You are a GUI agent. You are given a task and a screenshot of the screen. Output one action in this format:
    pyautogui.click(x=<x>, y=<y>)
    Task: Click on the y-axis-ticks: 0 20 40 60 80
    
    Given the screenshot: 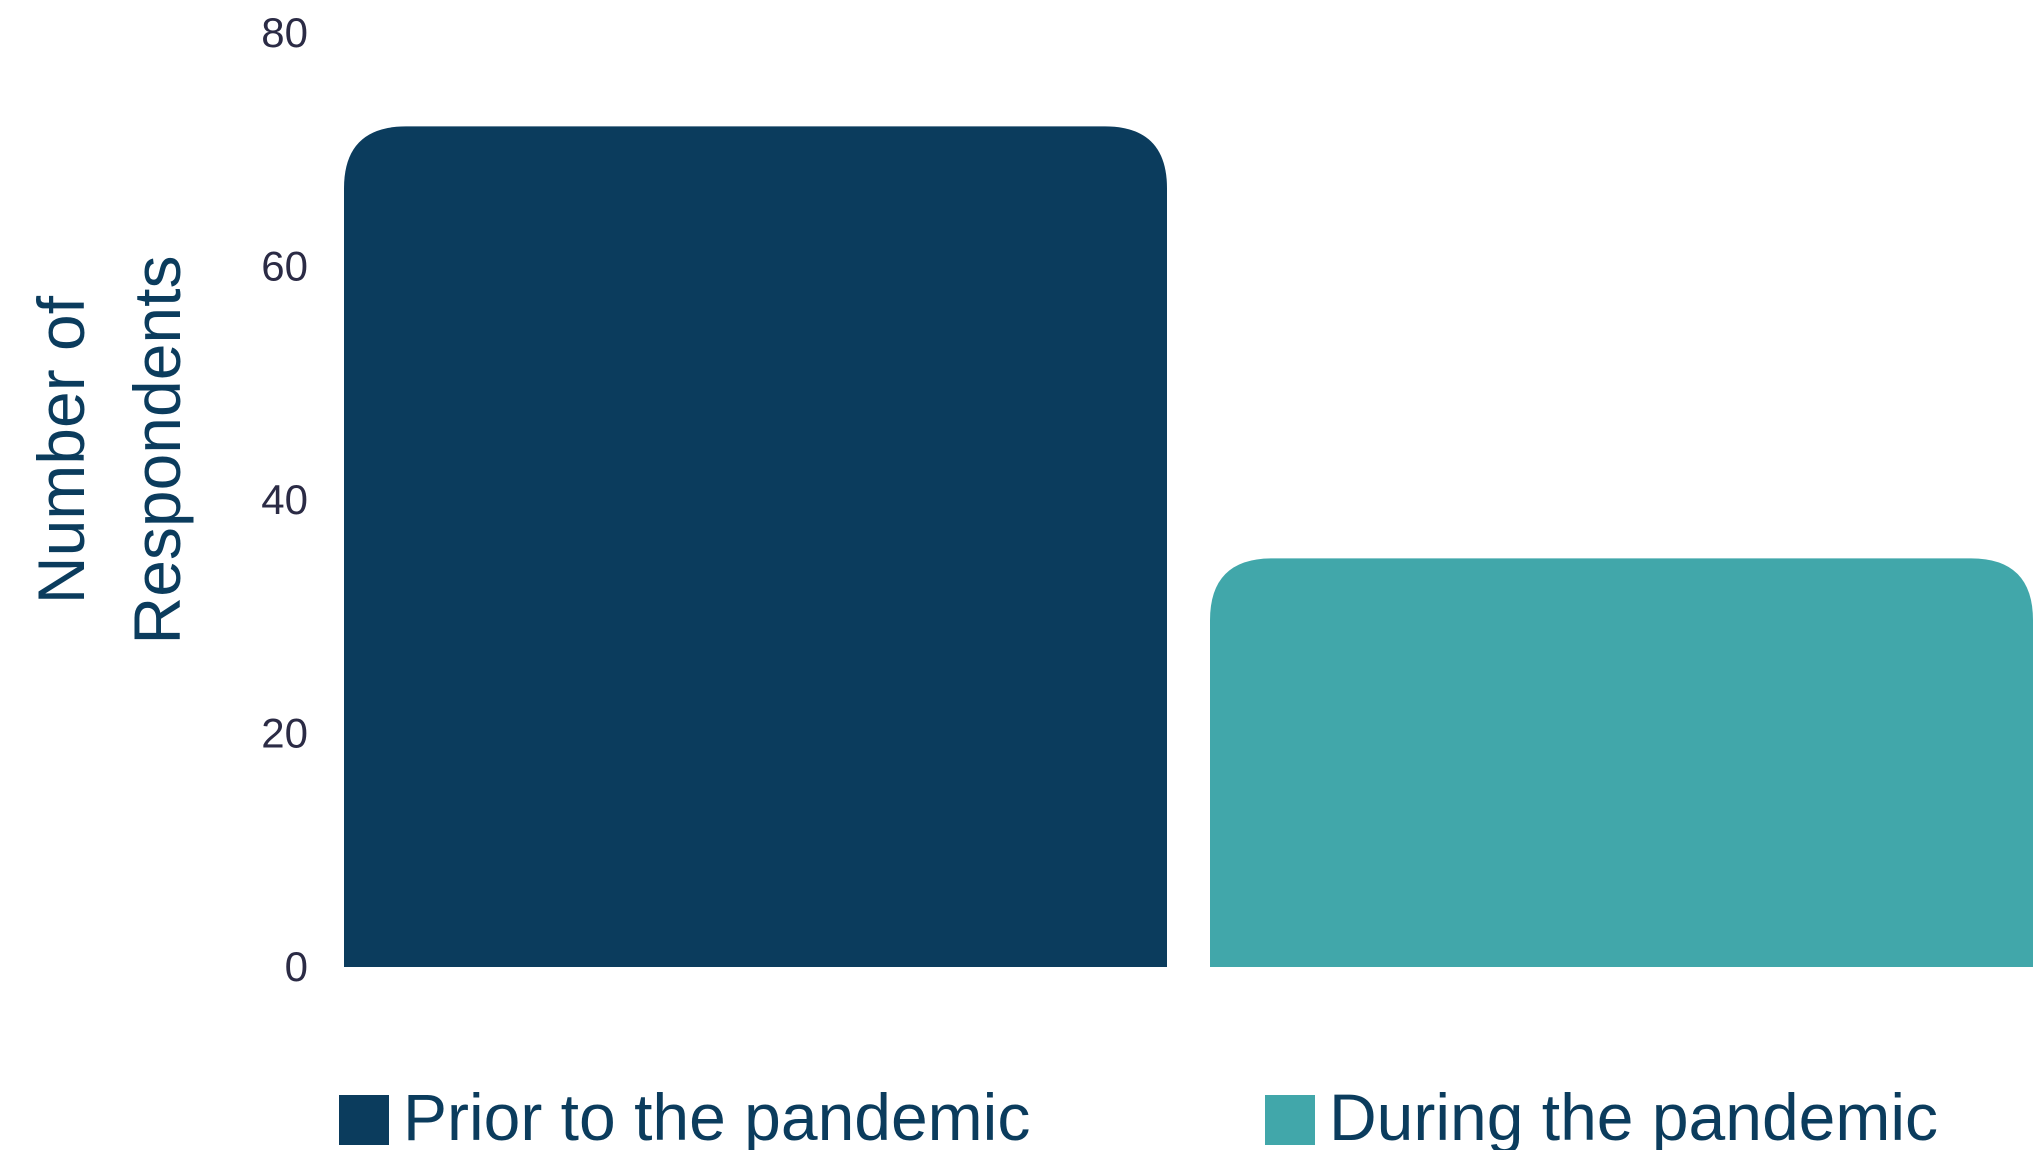 What is the action you would take?
    pyautogui.click(x=284, y=499)
    